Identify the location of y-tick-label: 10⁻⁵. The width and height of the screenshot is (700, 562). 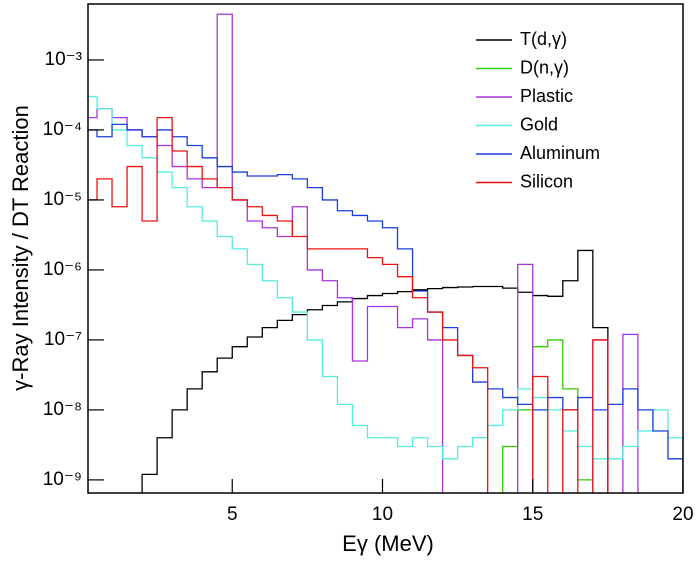
(62, 199).